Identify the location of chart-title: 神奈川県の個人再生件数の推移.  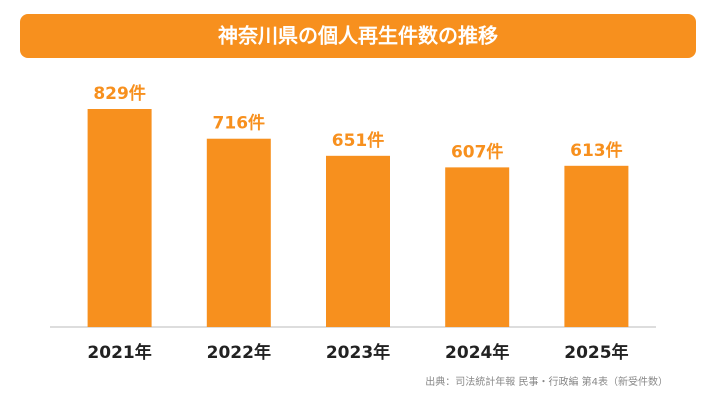
(358, 36).